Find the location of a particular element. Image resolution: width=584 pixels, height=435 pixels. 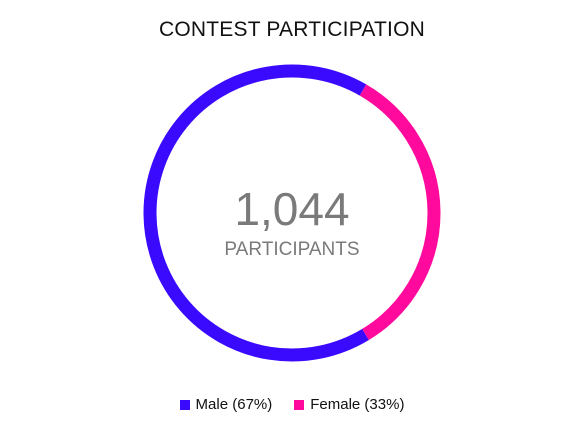

donut-segment-female is located at coordinates (400, 212).